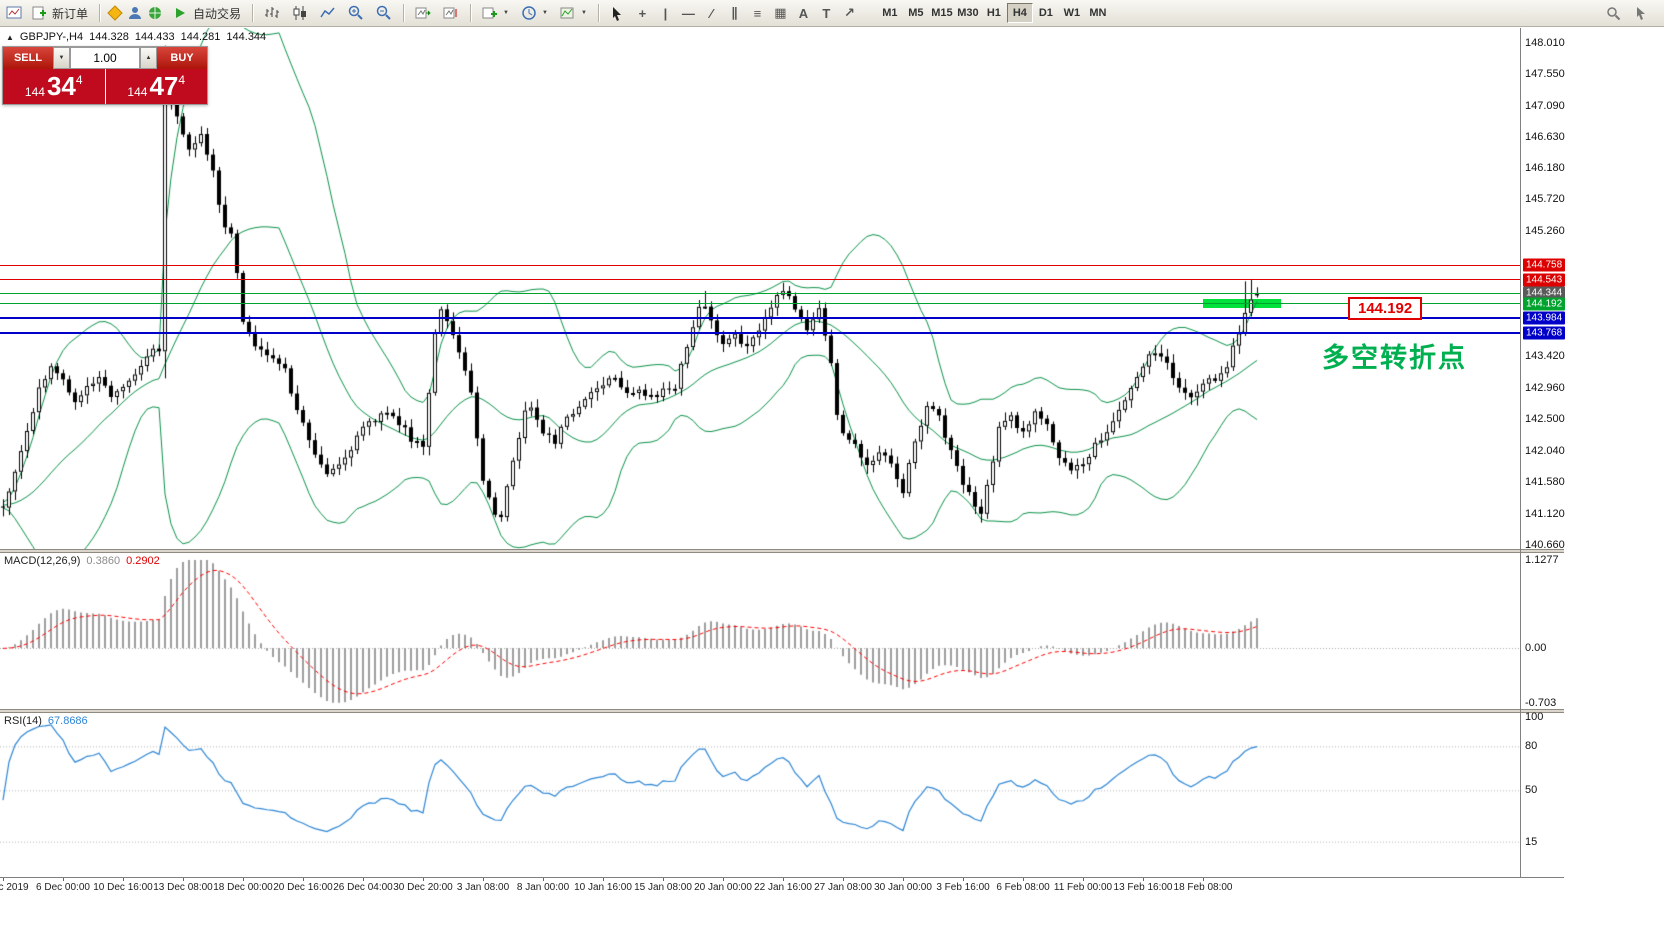  Describe the element at coordinates (363, 887) in the screenshot. I see `time-axis-label: 26 Dec 04:00` at that location.